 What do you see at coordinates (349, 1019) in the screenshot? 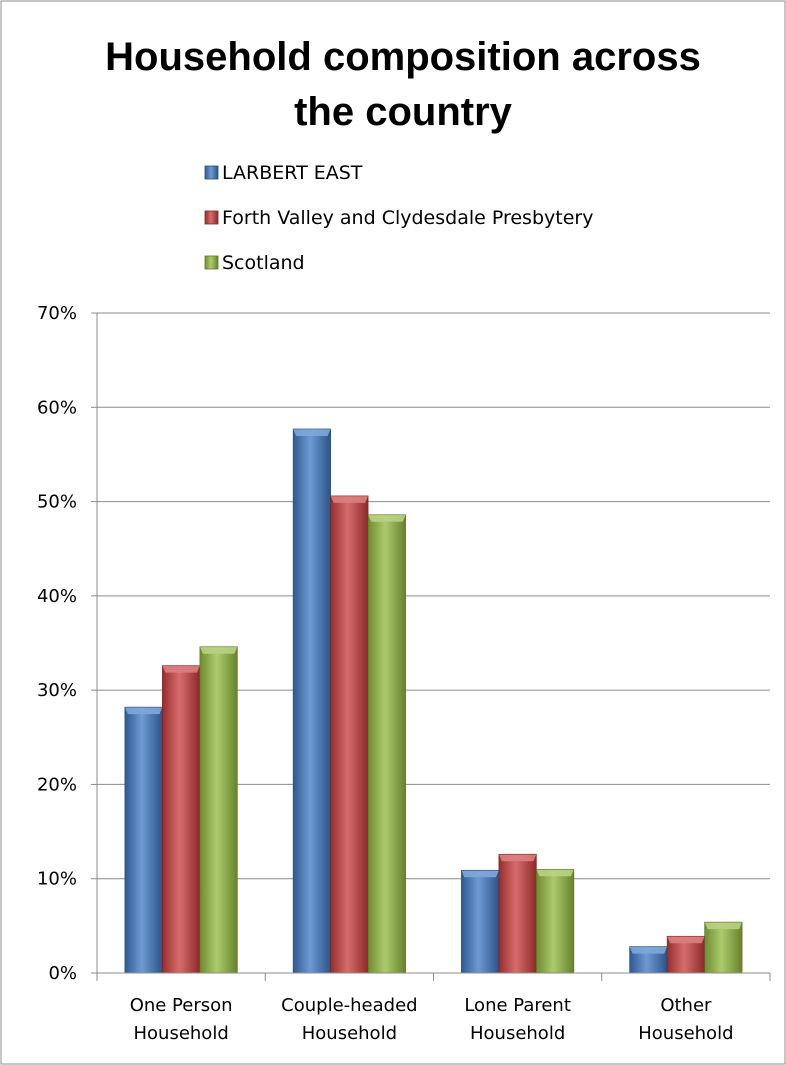
I see `x-tick-label: Couple-headed Household` at bounding box center [349, 1019].